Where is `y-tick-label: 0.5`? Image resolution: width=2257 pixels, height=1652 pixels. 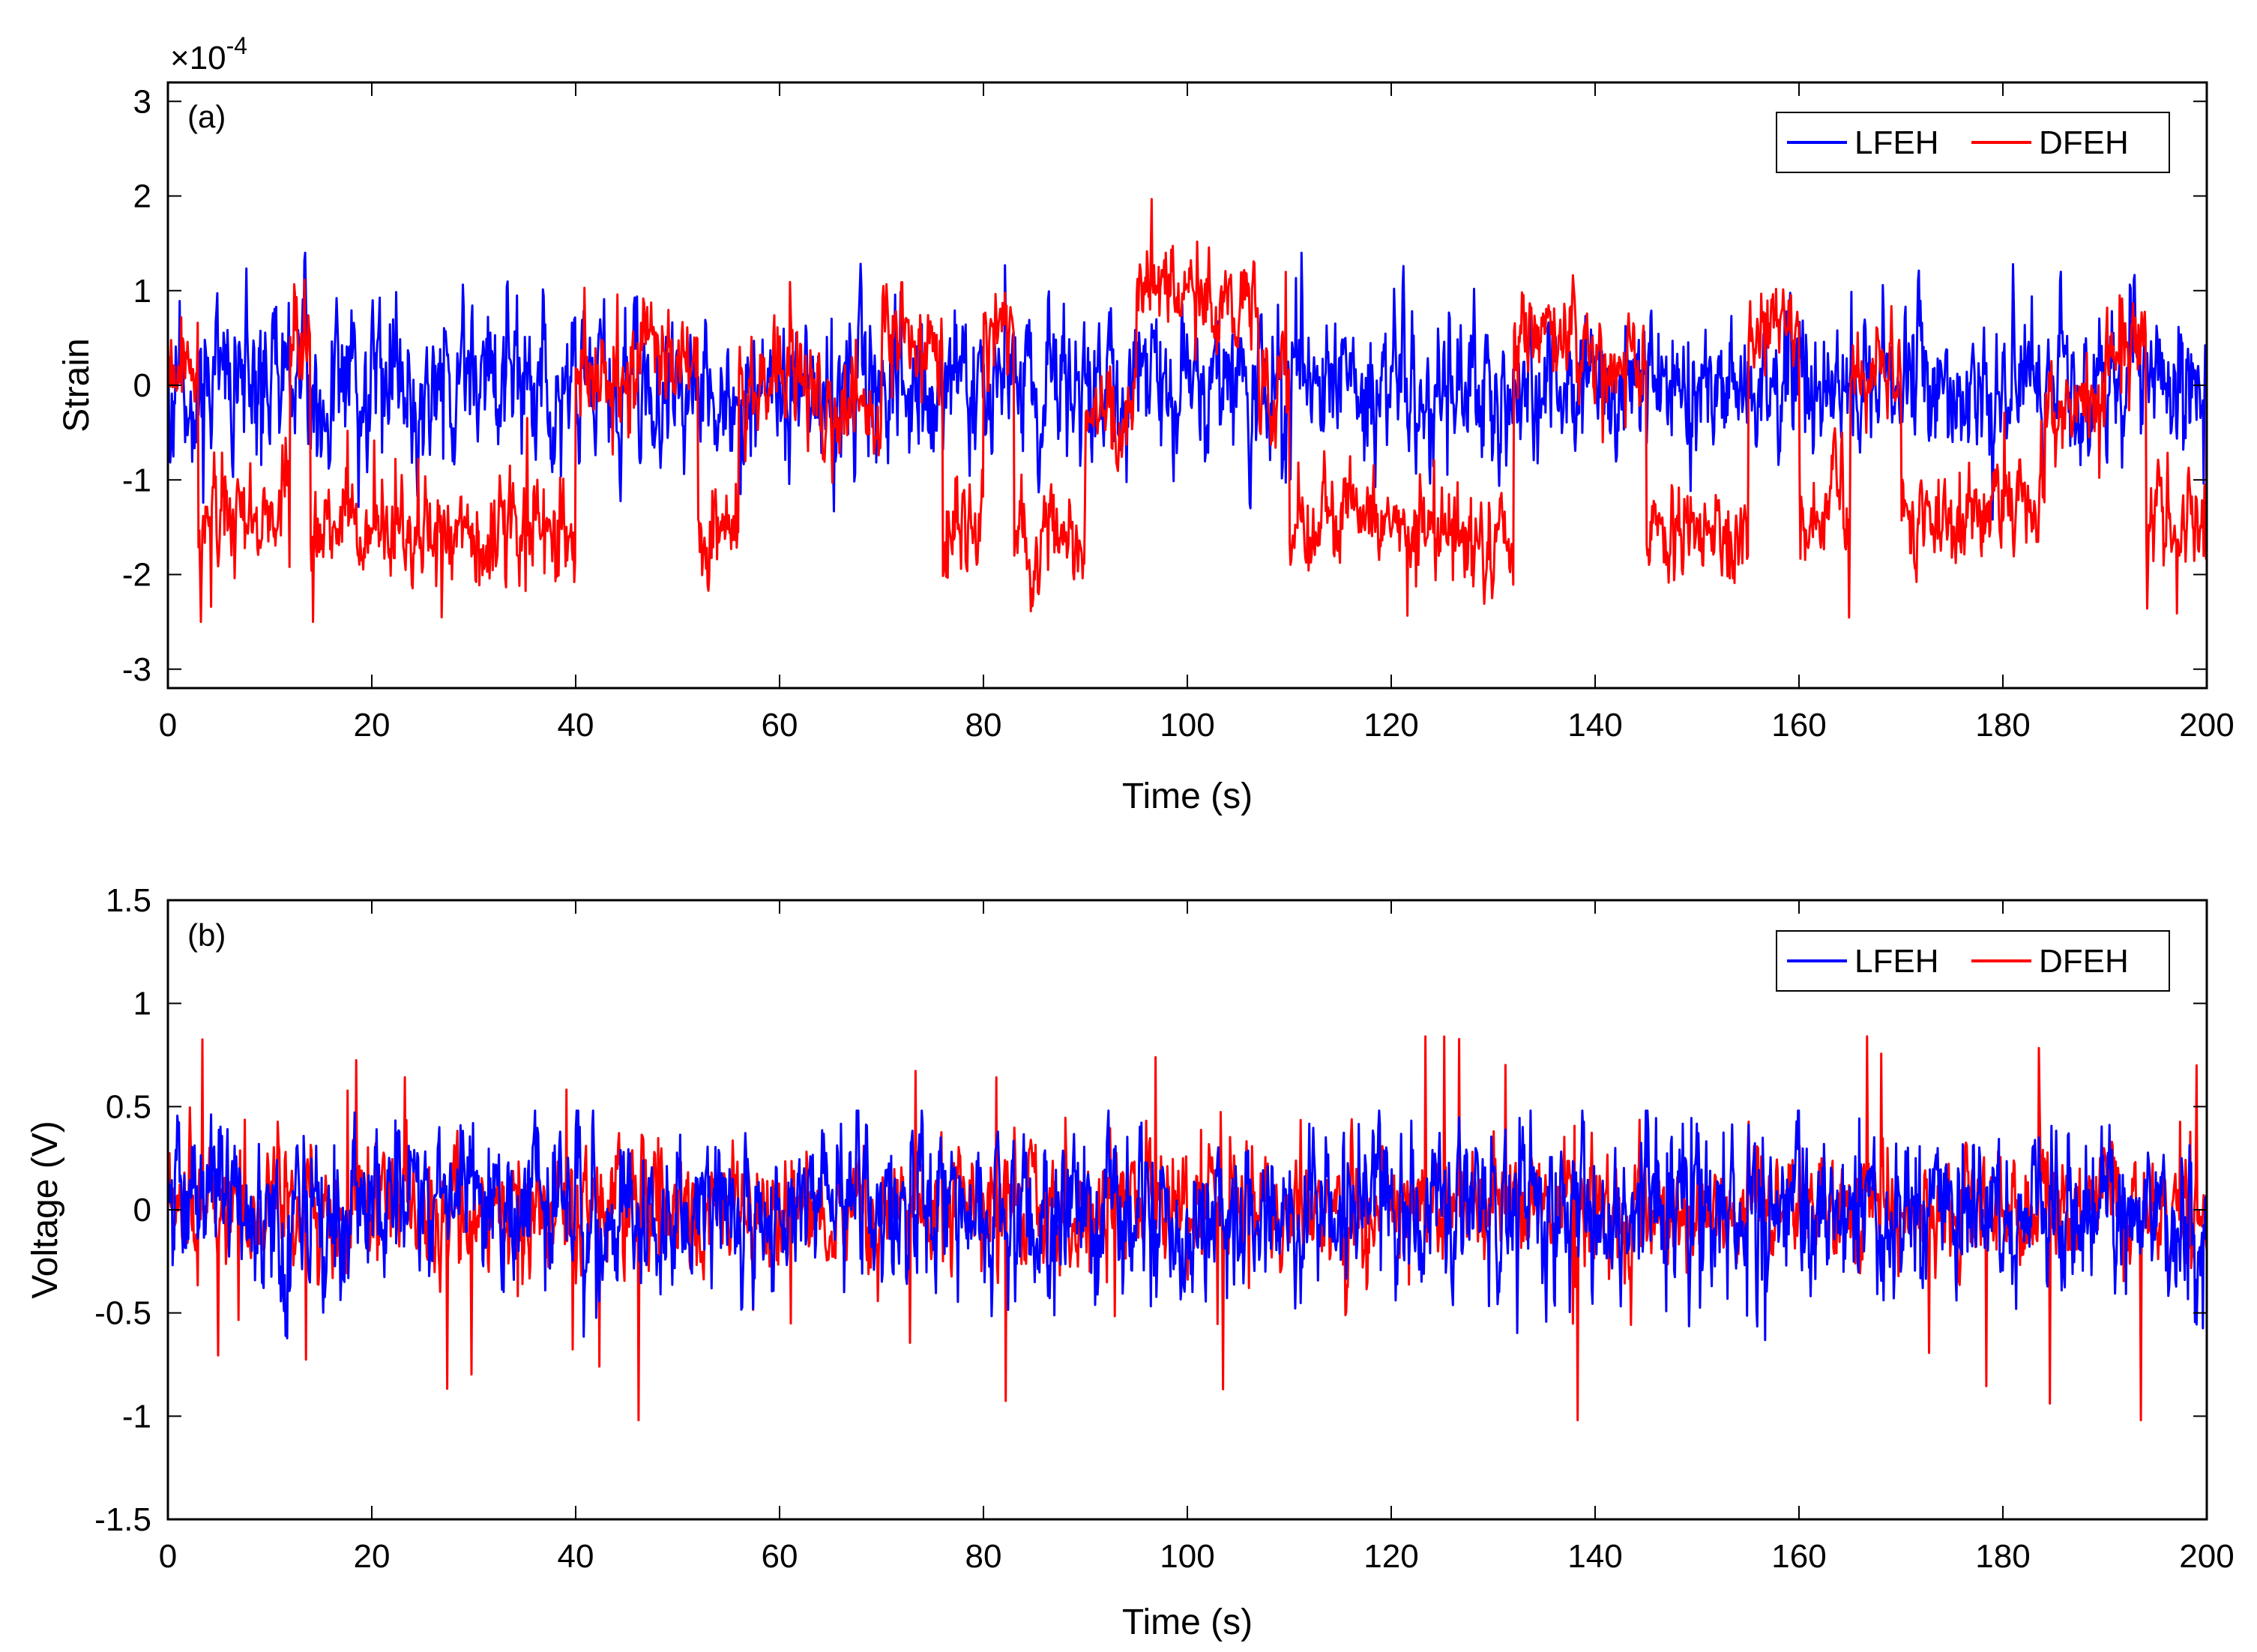
y-tick-label: 0.5 is located at coordinates (128, 1106).